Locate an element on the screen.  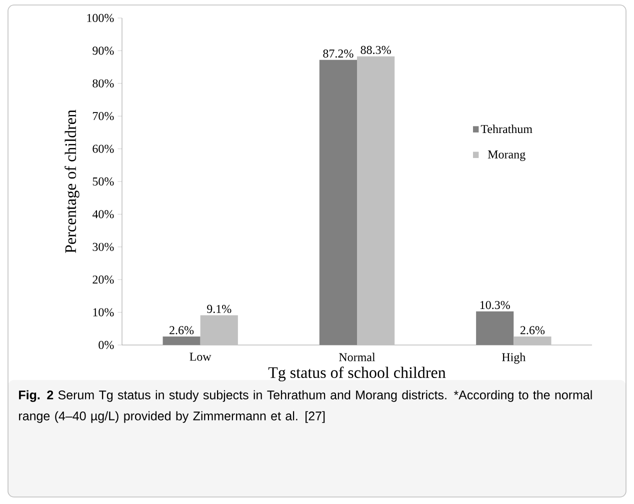
y-tick-label: 0% is located at coordinates (106, 345).